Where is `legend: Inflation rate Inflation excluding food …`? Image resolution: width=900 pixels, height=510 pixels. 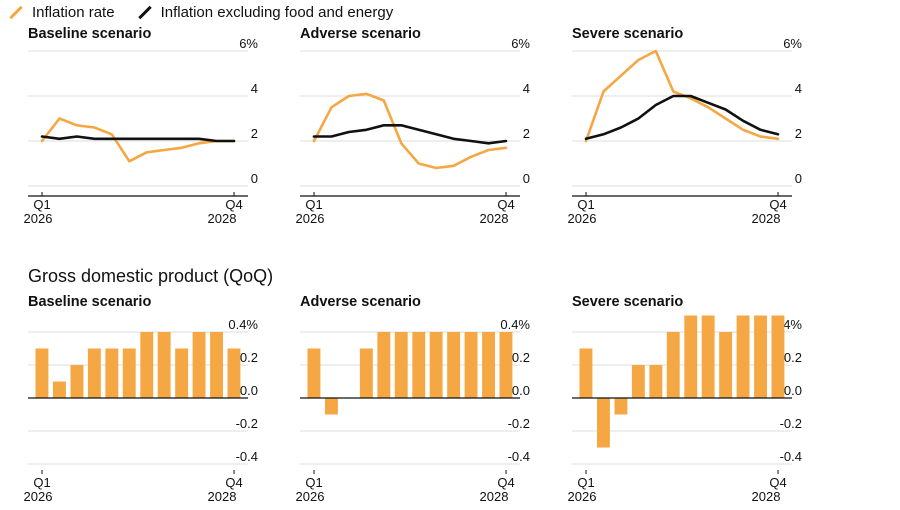 legend: Inflation rate Inflation excluding food … is located at coordinates (211, 12).